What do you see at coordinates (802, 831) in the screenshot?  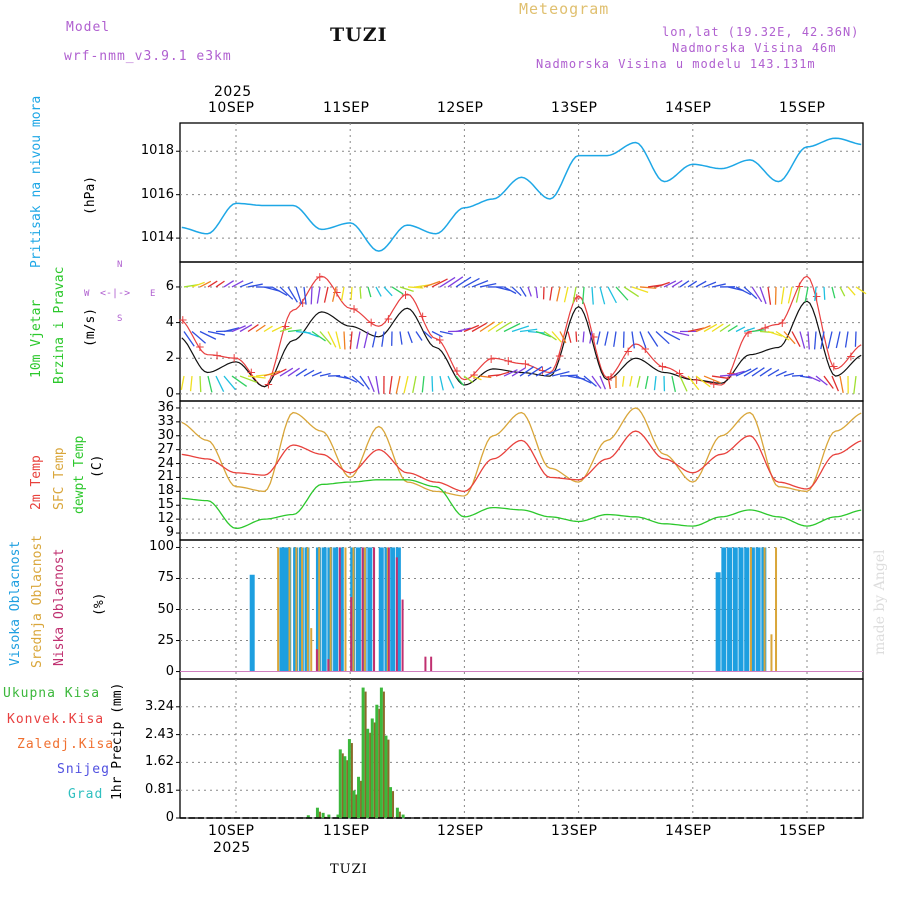 I see `date-bottom-5: 15SEP` at bounding box center [802, 831].